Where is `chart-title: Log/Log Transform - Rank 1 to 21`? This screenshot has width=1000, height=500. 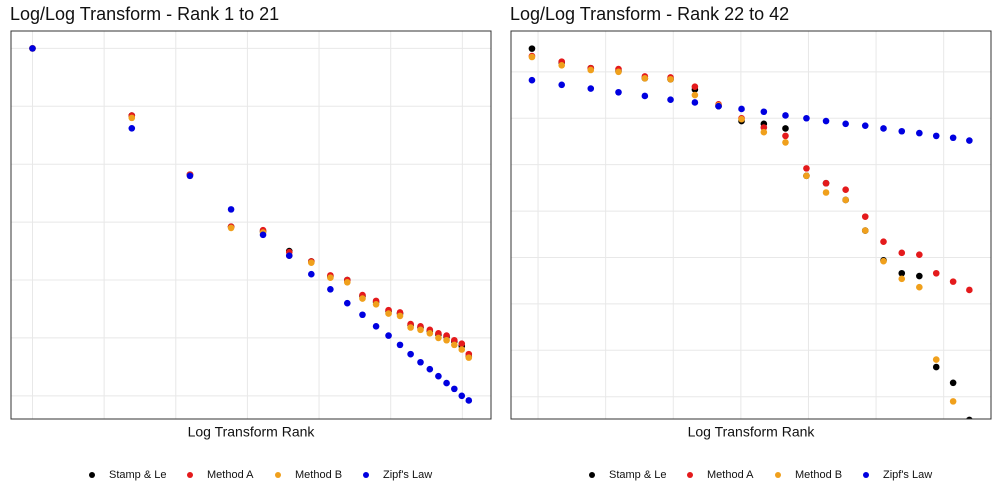 chart-title: Log/Log Transform - Rank 1 to 21 is located at coordinates (144, 14).